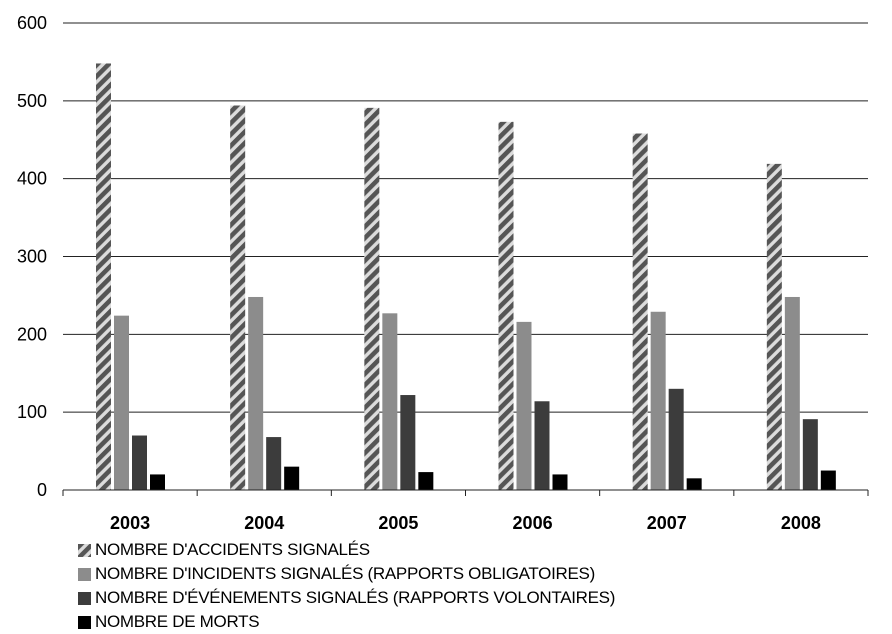 The height and width of the screenshot is (634, 892). I want to click on y-axis-ticks: 0 100 200 300 400 500 600, so click(32, 256).